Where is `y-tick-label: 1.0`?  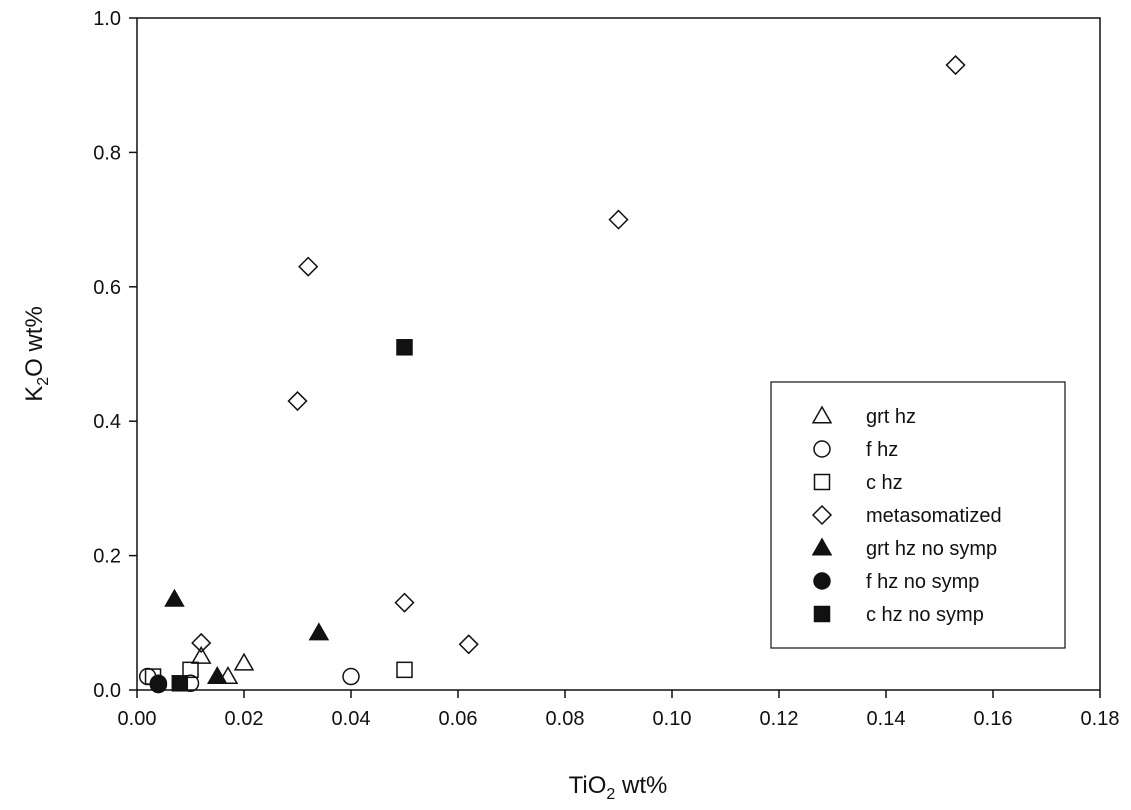
y-tick-label: 1.0 is located at coordinates (107, 19).